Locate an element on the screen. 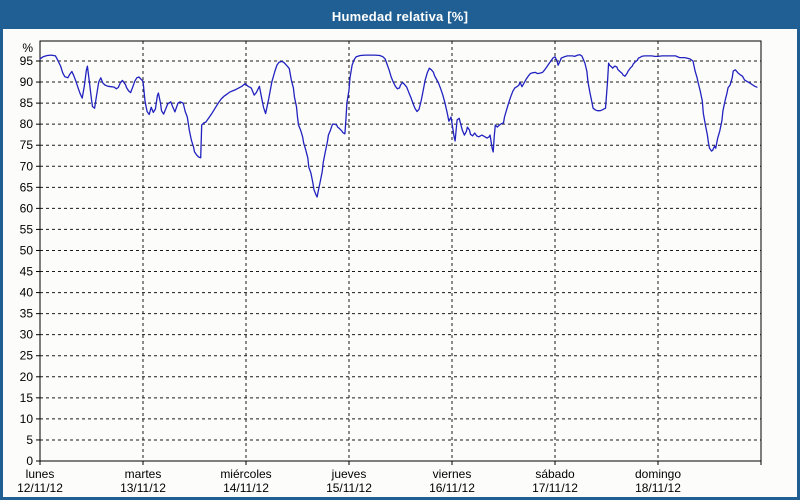 This screenshot has height=500, width=800. svg-text: 35 is located at coordinates (27, 314).